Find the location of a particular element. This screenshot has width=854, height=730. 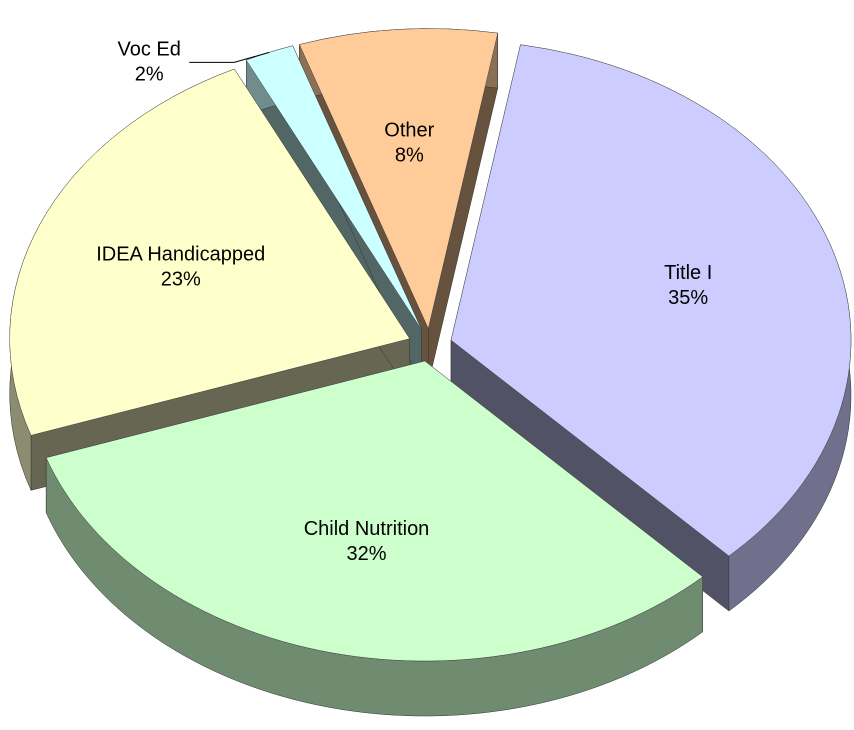

slice-label: Other is located at coordinates (409, 130).